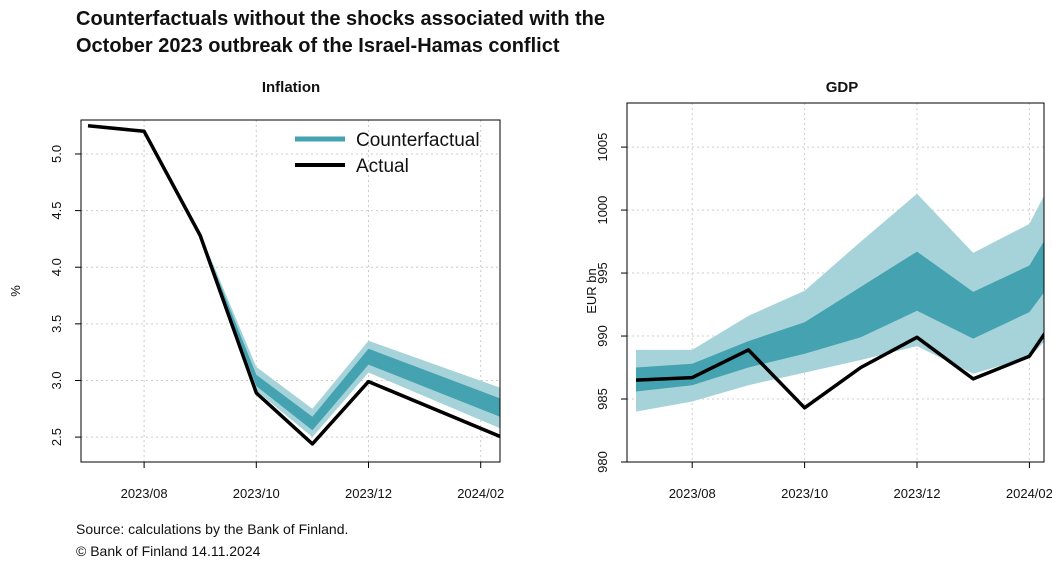 The height and width of the screenshot is (562, 1052). What do you see at coordinates (839, 370) in the screenshot?
I see `actual-line` at bounding box center [839, 370].